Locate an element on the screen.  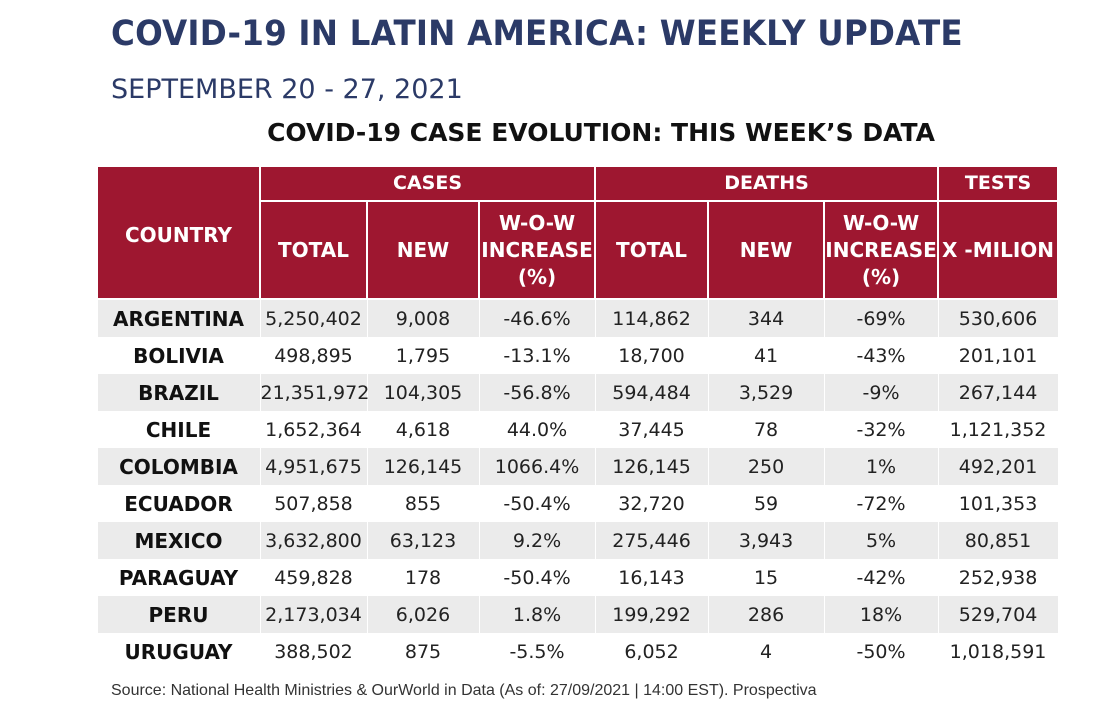
deaths-wow-cell: -42% is located at coordinates (881, 577).